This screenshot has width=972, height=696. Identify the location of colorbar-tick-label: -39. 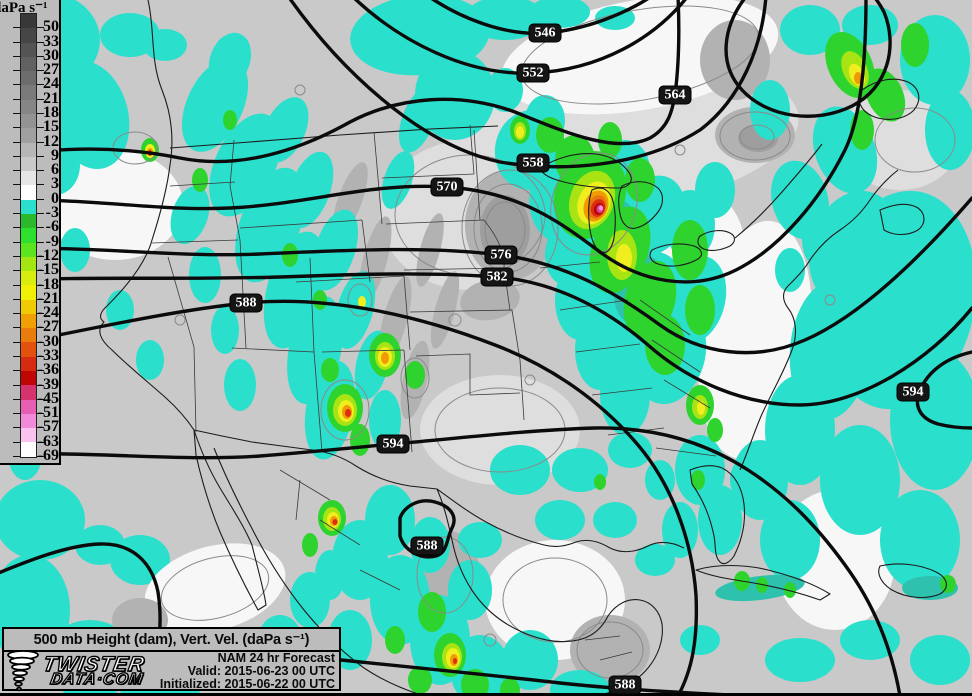
(48, 384).